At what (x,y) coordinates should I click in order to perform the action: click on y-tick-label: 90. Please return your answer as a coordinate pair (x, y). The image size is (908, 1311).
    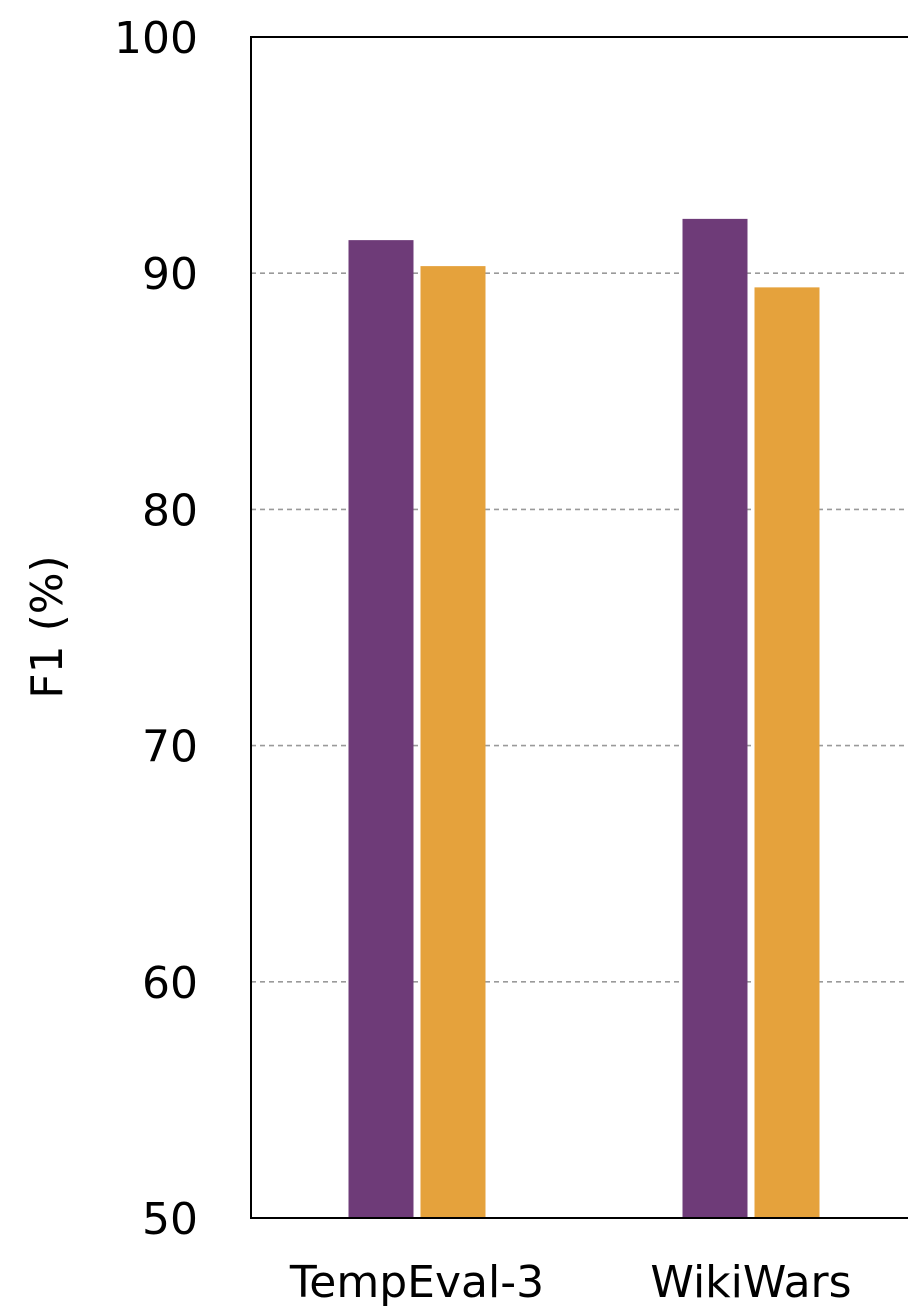
    Looking at the image, I should click on (170, 274).